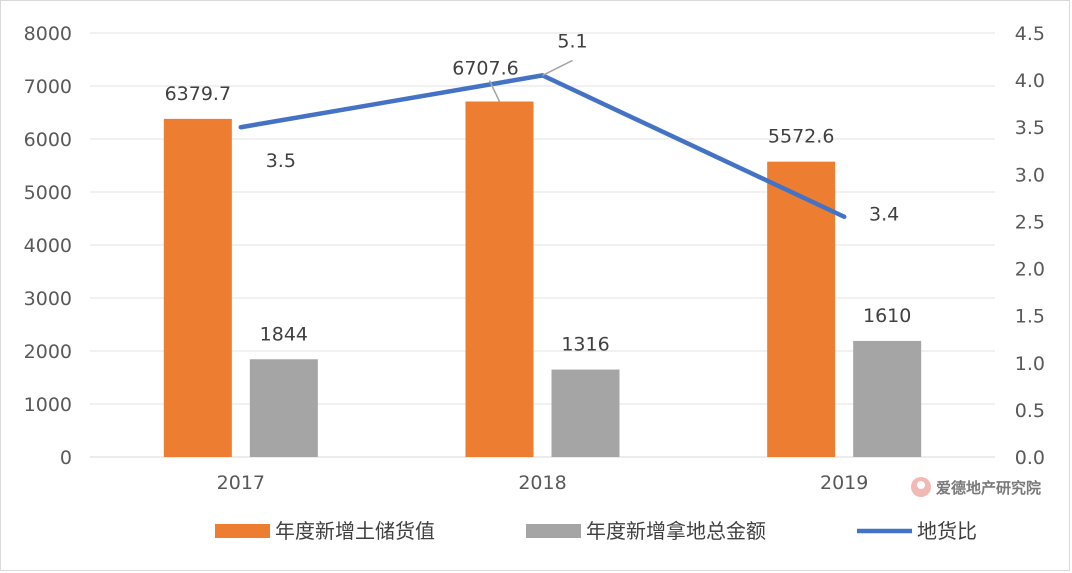 The image size is (1072, 573). Describe the element at coordinates (48, 87) in the screenshot. I see `left-tick-label: 7000` at that location.